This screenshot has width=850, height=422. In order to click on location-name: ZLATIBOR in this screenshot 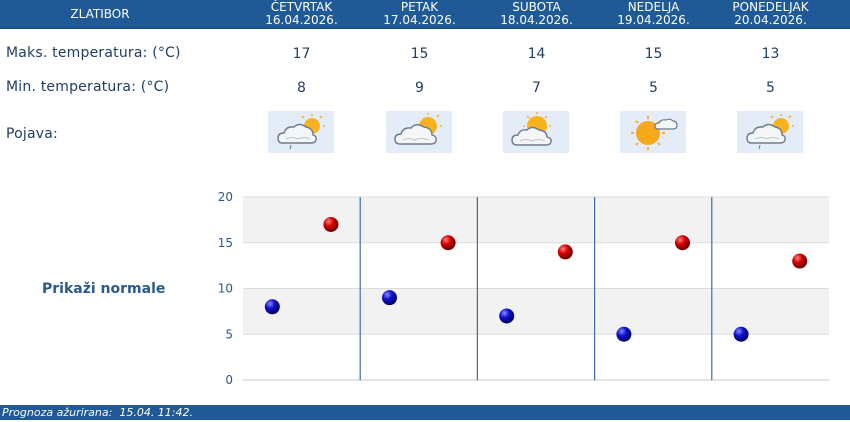, I will do `click(100, 14)`.